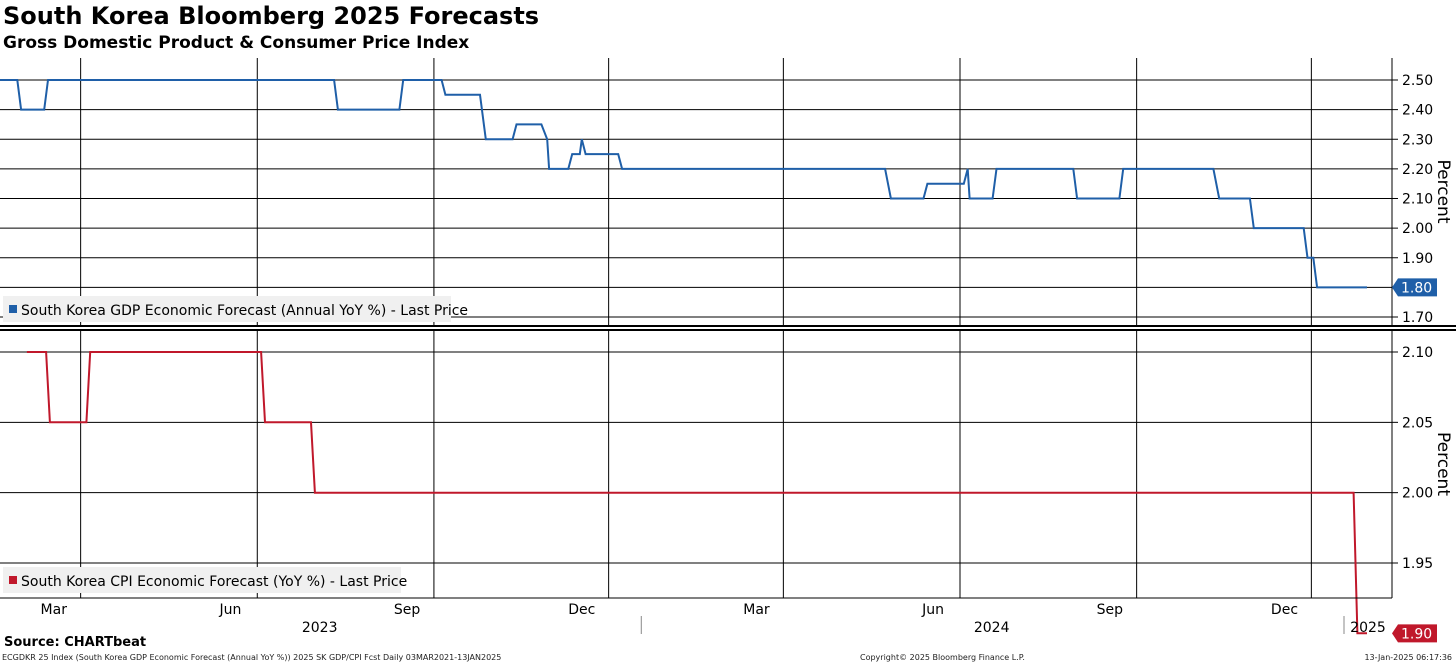 The image size is (1456, 665). Describe the element at coordinates (1417, 200) in the screenshot. I see `gdp-ytick-label: 2.10` at that location.